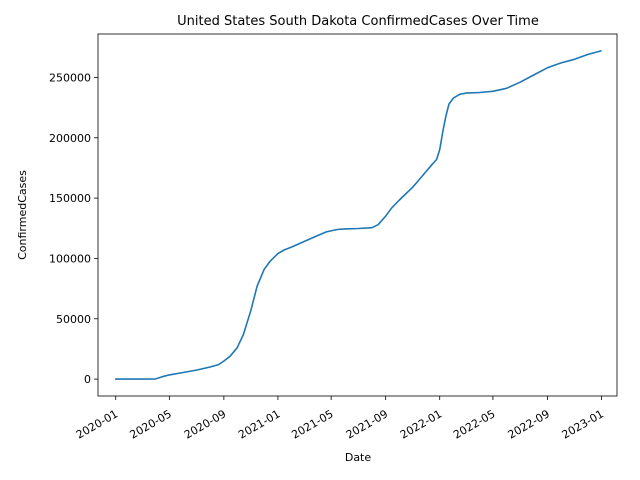 Image resolution: width=640 pixels, height=480 pixels. Describe the element at coordinates (583, 424) in the screenshot. I see `x-tick-label: 2023-01` at that location.